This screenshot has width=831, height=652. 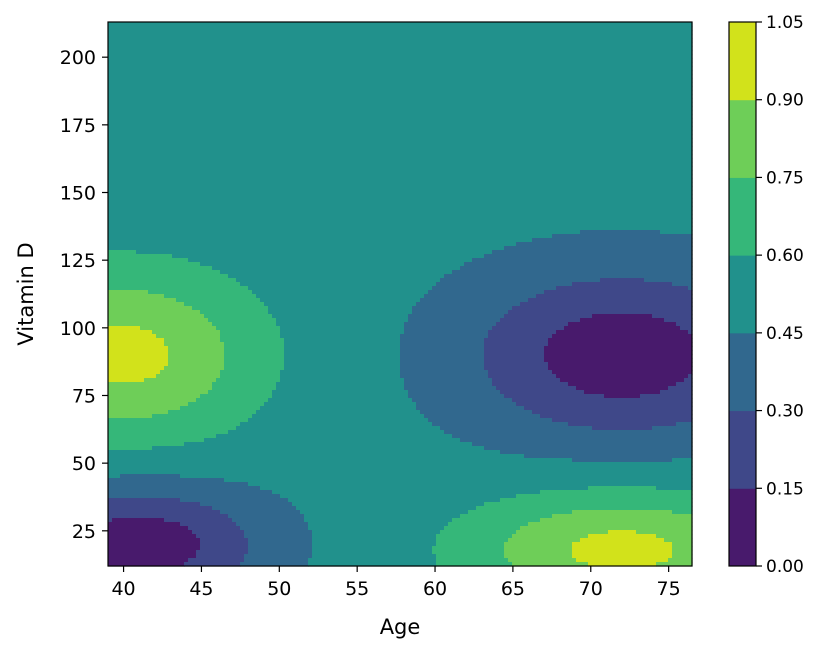 What do you see at coordinates (669, 589) in the screenshot?
I see `x-tick-label: 75` at bounding box center [669, 589].